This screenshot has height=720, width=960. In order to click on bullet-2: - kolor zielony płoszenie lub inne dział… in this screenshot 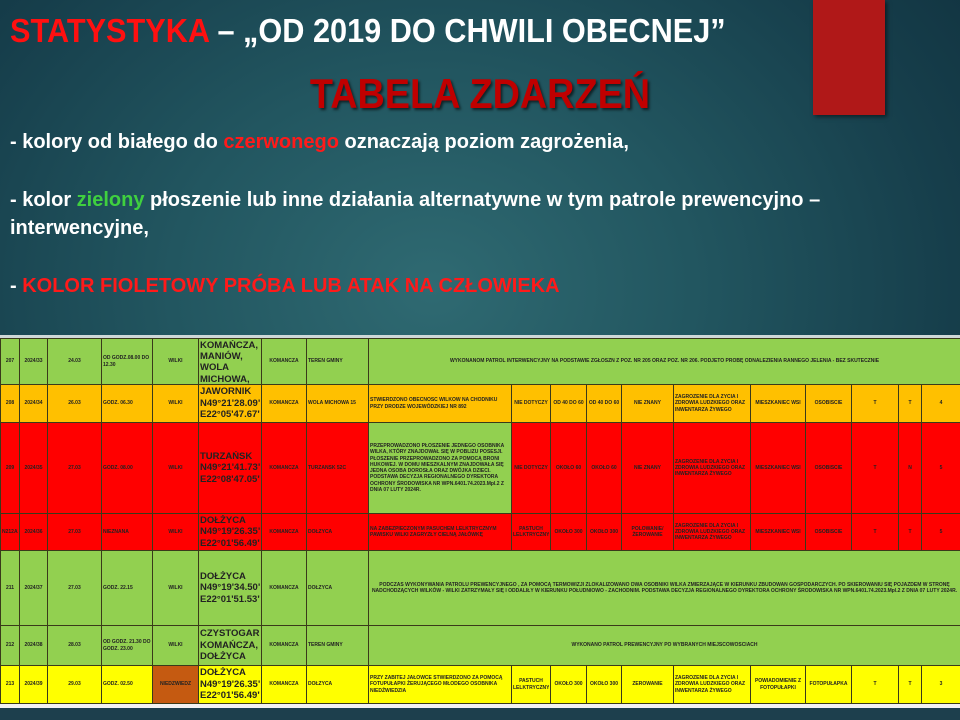, I will do `click(415, 214)`.